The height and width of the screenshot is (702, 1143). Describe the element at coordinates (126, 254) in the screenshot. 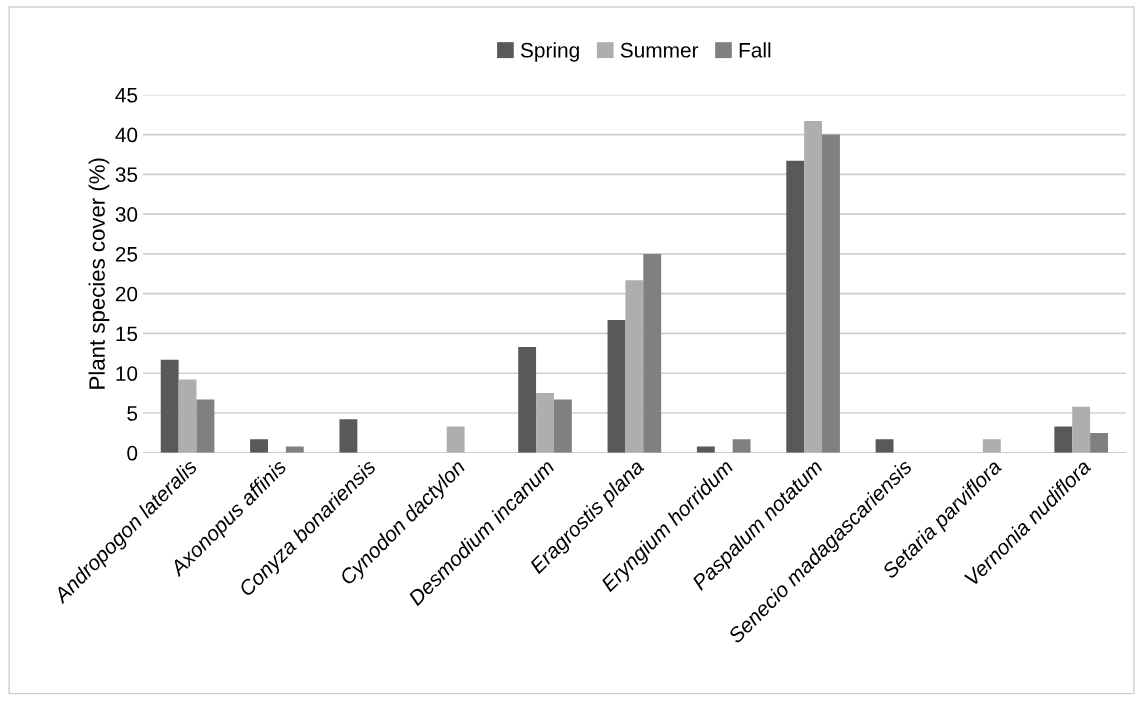

I see `y-tick-label: 25` at that location.